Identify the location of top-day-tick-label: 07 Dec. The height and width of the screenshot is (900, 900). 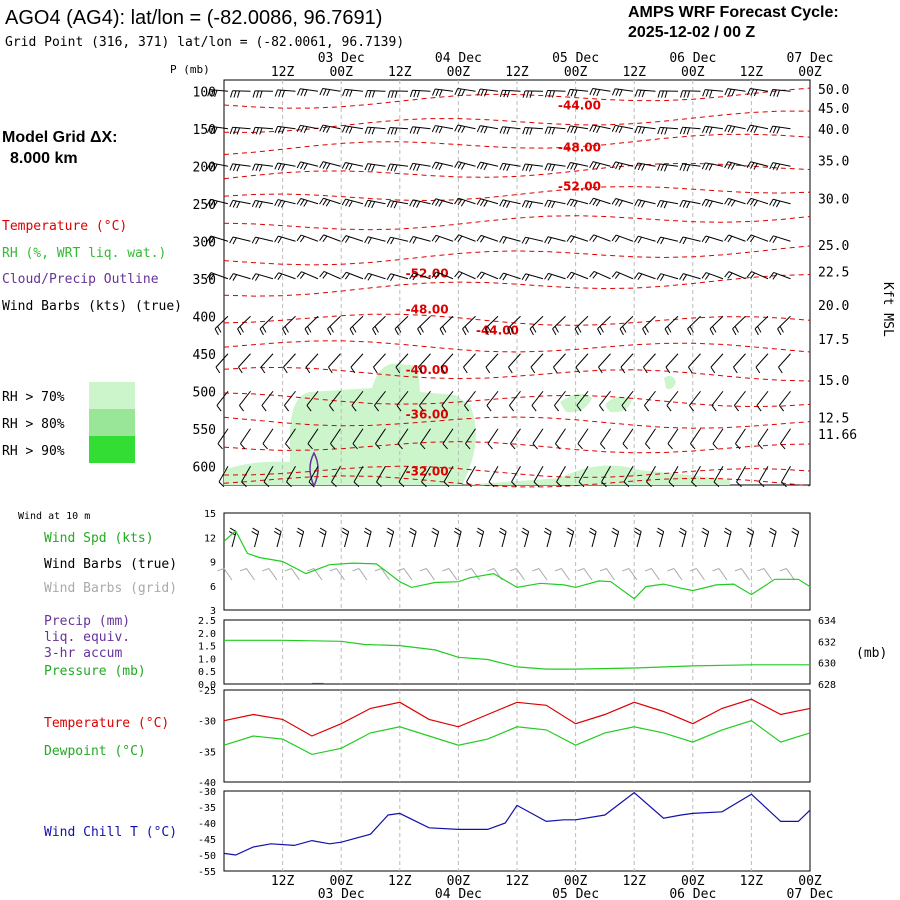
(810, 58).